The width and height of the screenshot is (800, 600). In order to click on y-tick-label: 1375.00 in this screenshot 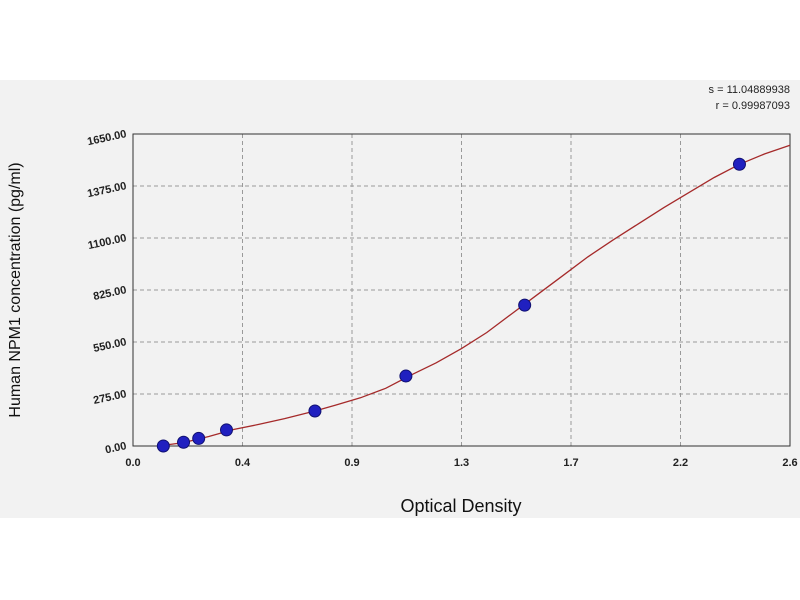, I will do `click(106, 190)`.